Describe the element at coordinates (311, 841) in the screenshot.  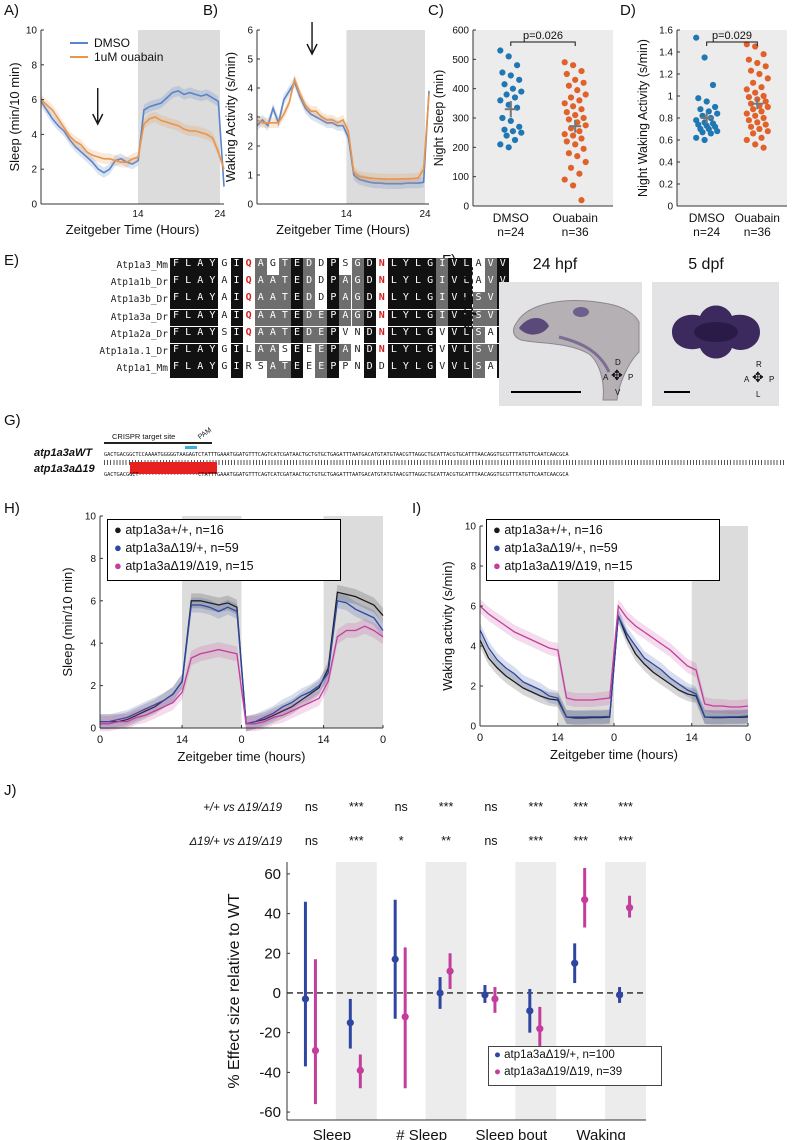
I see `stats-value-j: ns` at that location.